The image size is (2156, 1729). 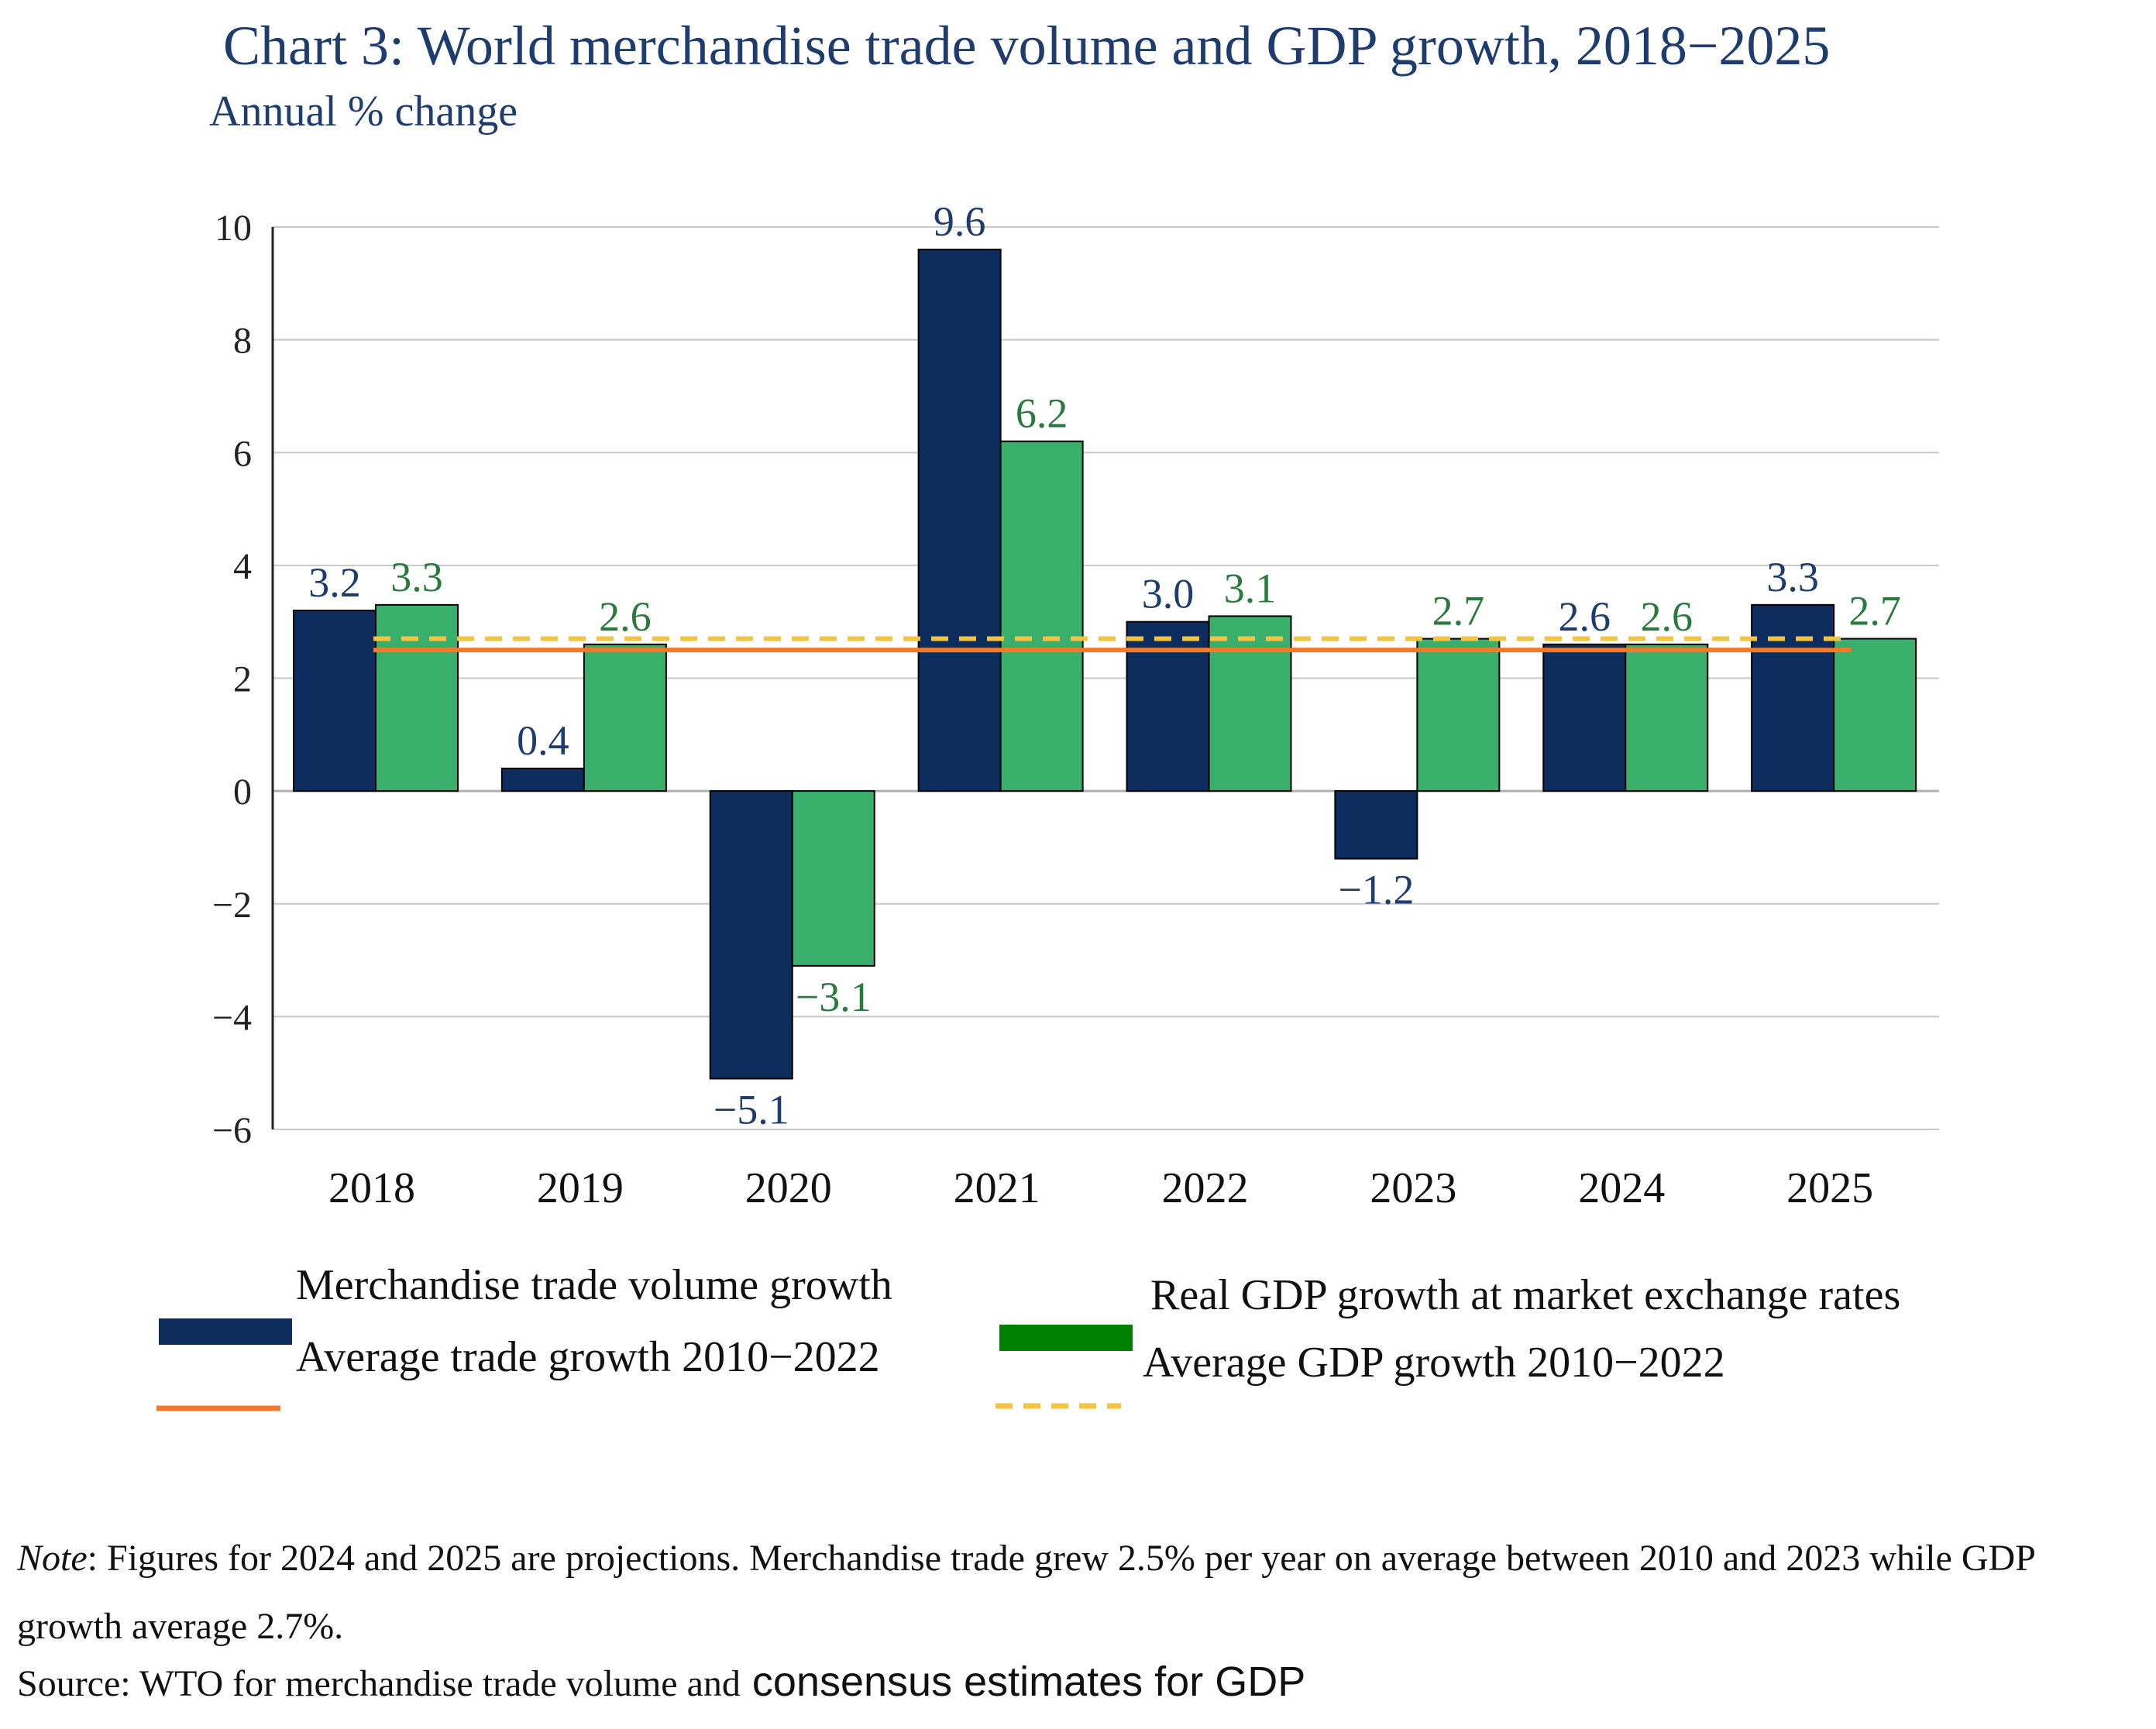 I want to click on data-label-trade: 2.6, so click(x=1585, y=616).